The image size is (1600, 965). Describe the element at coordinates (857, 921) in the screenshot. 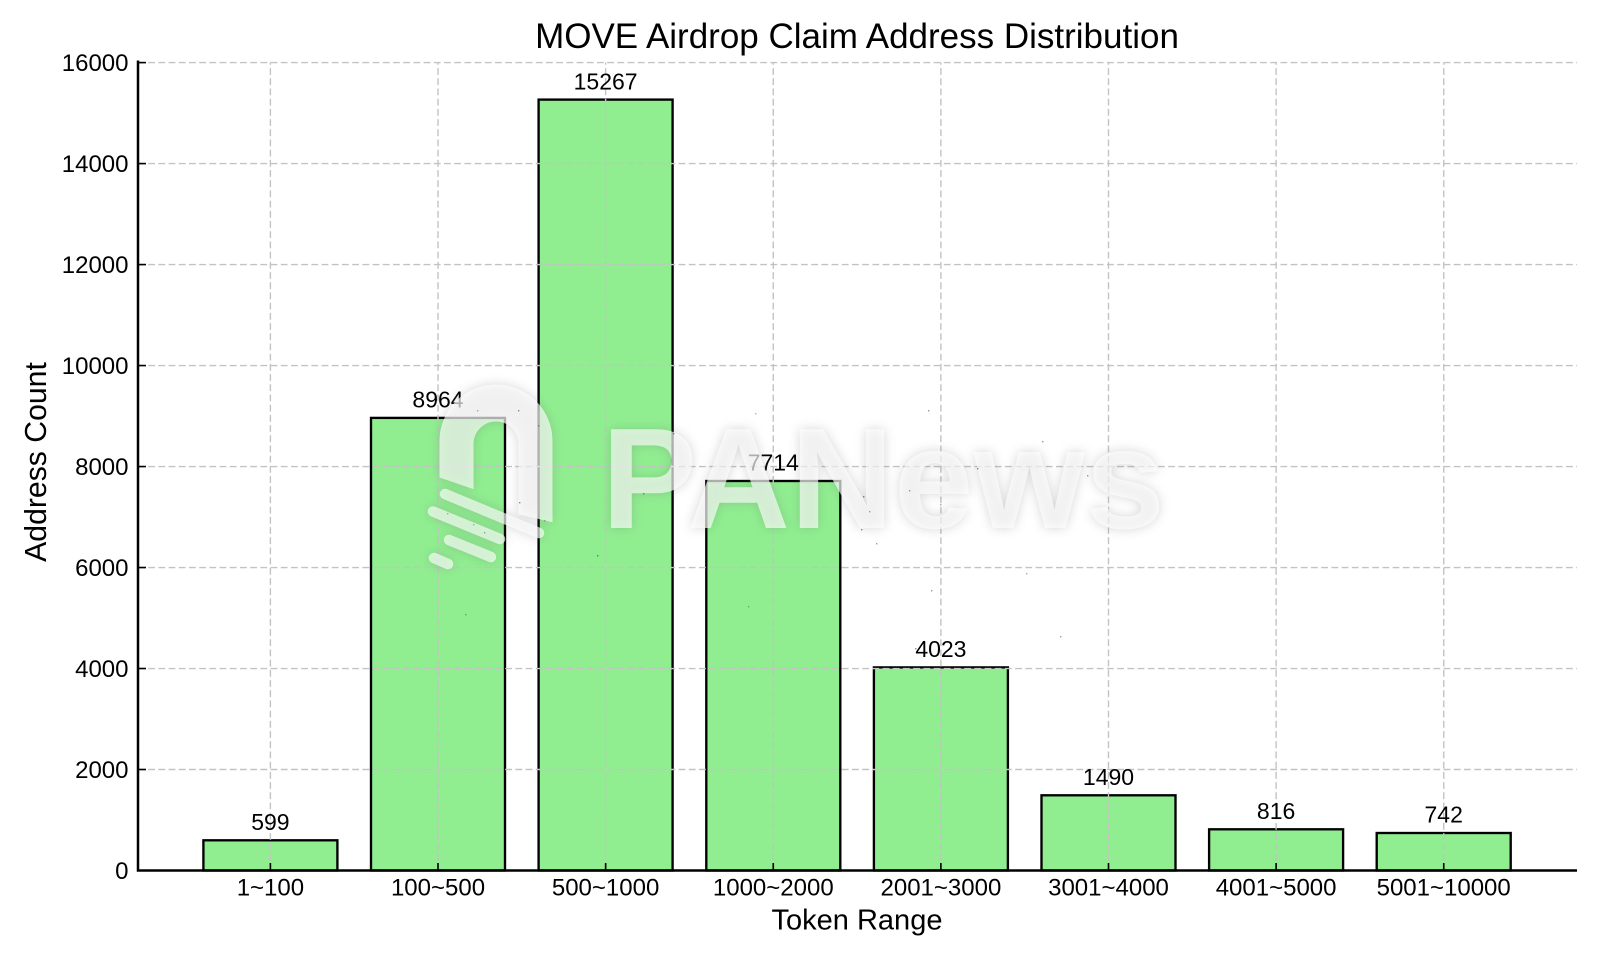

I see `svg-text: Token Range` at that location.